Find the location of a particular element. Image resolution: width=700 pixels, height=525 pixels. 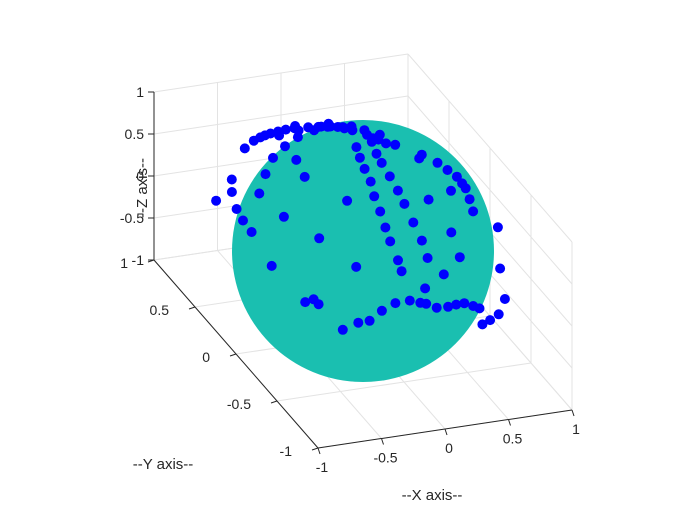

y-axis-ticks: -1 -0.5 0 0.5 1 is located at coordinates (219, 357).